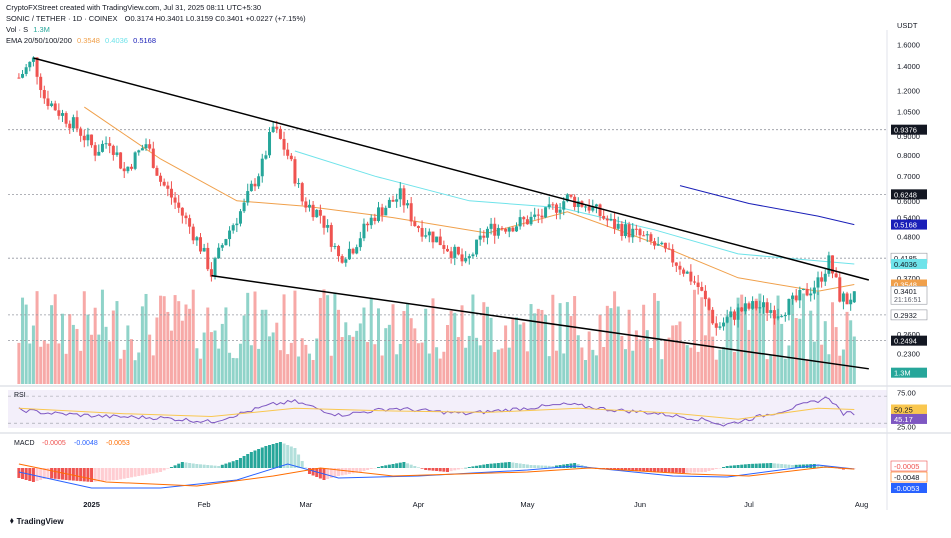  I want to click on rsi-ma-badge-label: 50.25, so click(903, 410).